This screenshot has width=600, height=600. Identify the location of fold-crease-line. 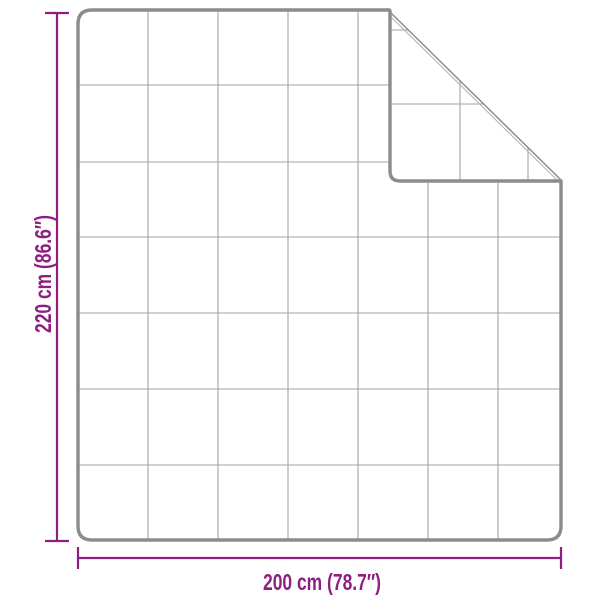
(475, 96).